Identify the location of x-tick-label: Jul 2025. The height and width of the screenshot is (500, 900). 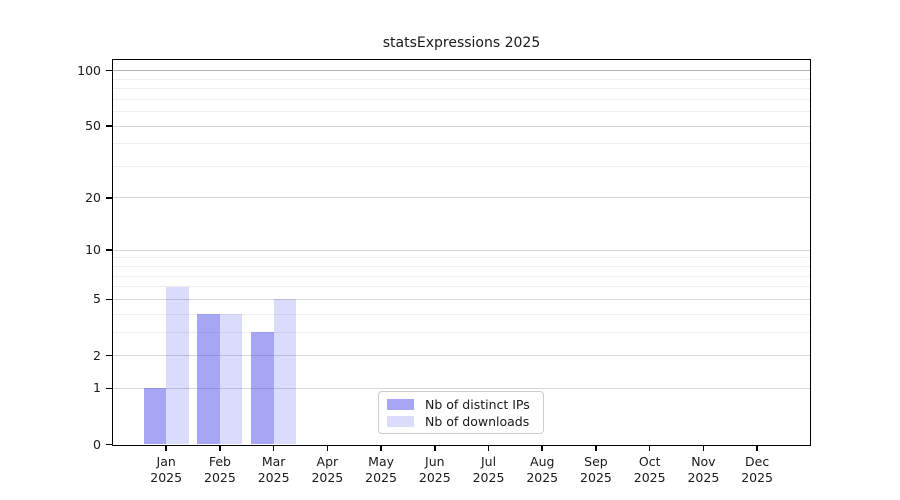
(488, 469).